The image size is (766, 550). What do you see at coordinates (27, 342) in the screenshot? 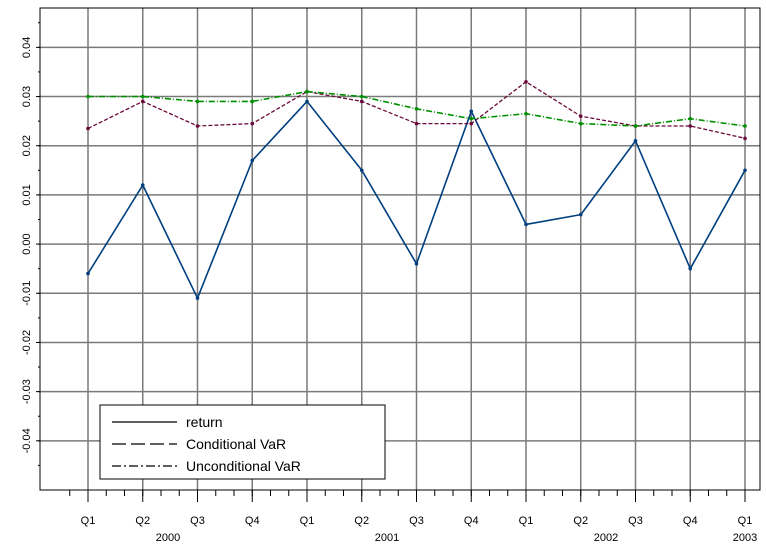
I see `y-tick-label: -0.02` at bounding box center [27, 342].